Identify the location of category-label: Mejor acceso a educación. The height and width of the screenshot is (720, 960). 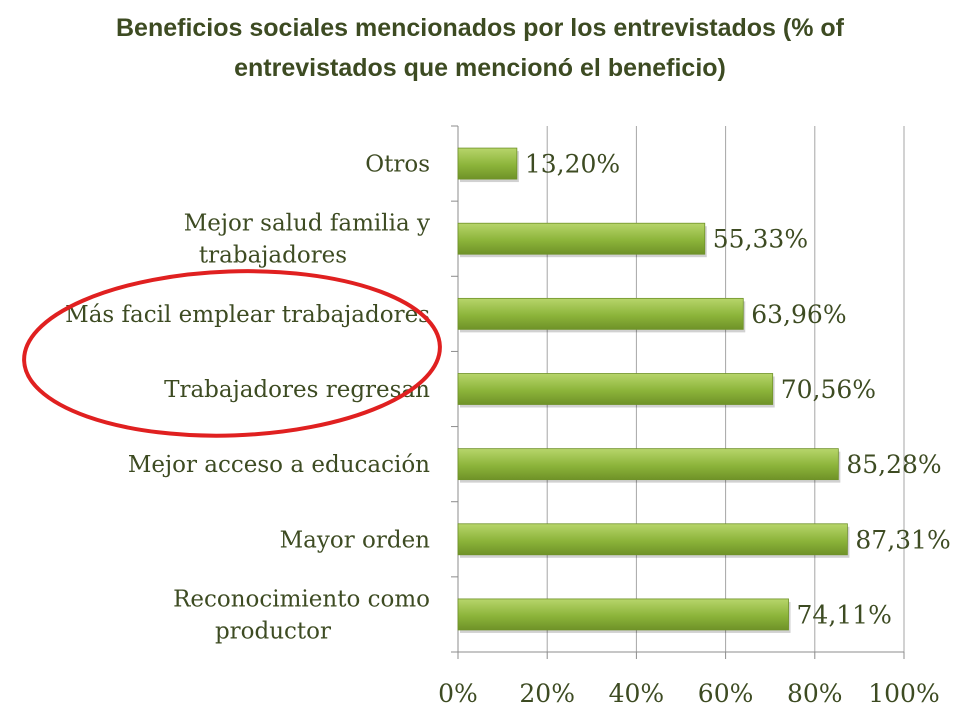
(279, 465).